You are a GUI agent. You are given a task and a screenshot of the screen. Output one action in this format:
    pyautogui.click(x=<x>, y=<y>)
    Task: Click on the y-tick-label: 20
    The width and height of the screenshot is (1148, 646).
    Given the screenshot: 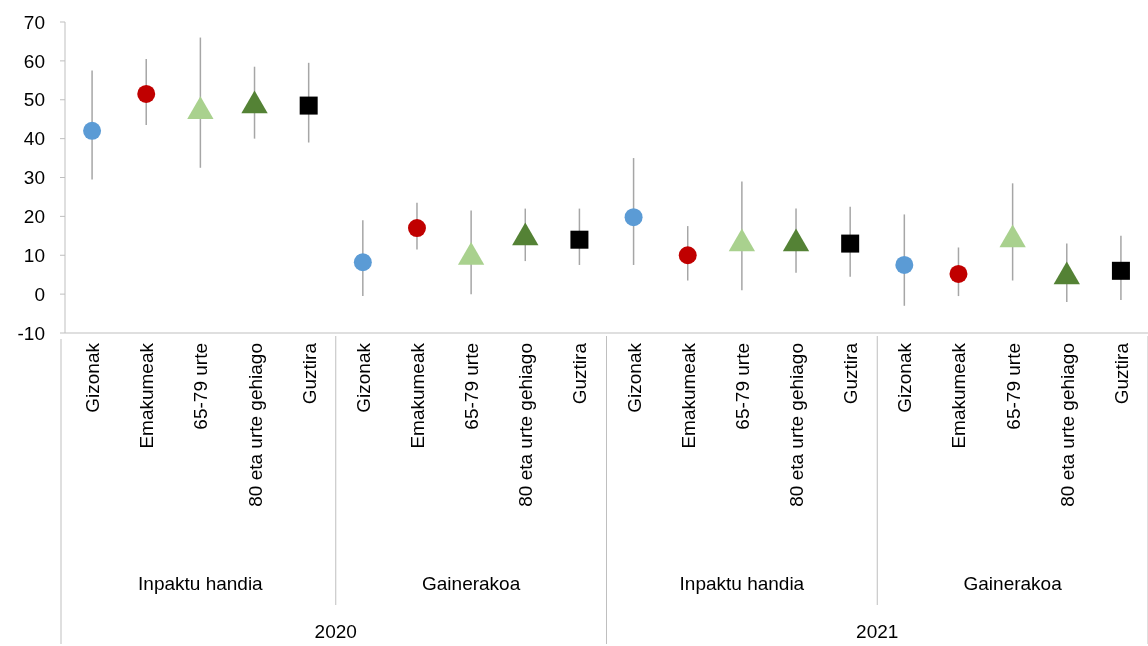 What is the action you would take?
    pyautogui.click(x=34, y=217)
    